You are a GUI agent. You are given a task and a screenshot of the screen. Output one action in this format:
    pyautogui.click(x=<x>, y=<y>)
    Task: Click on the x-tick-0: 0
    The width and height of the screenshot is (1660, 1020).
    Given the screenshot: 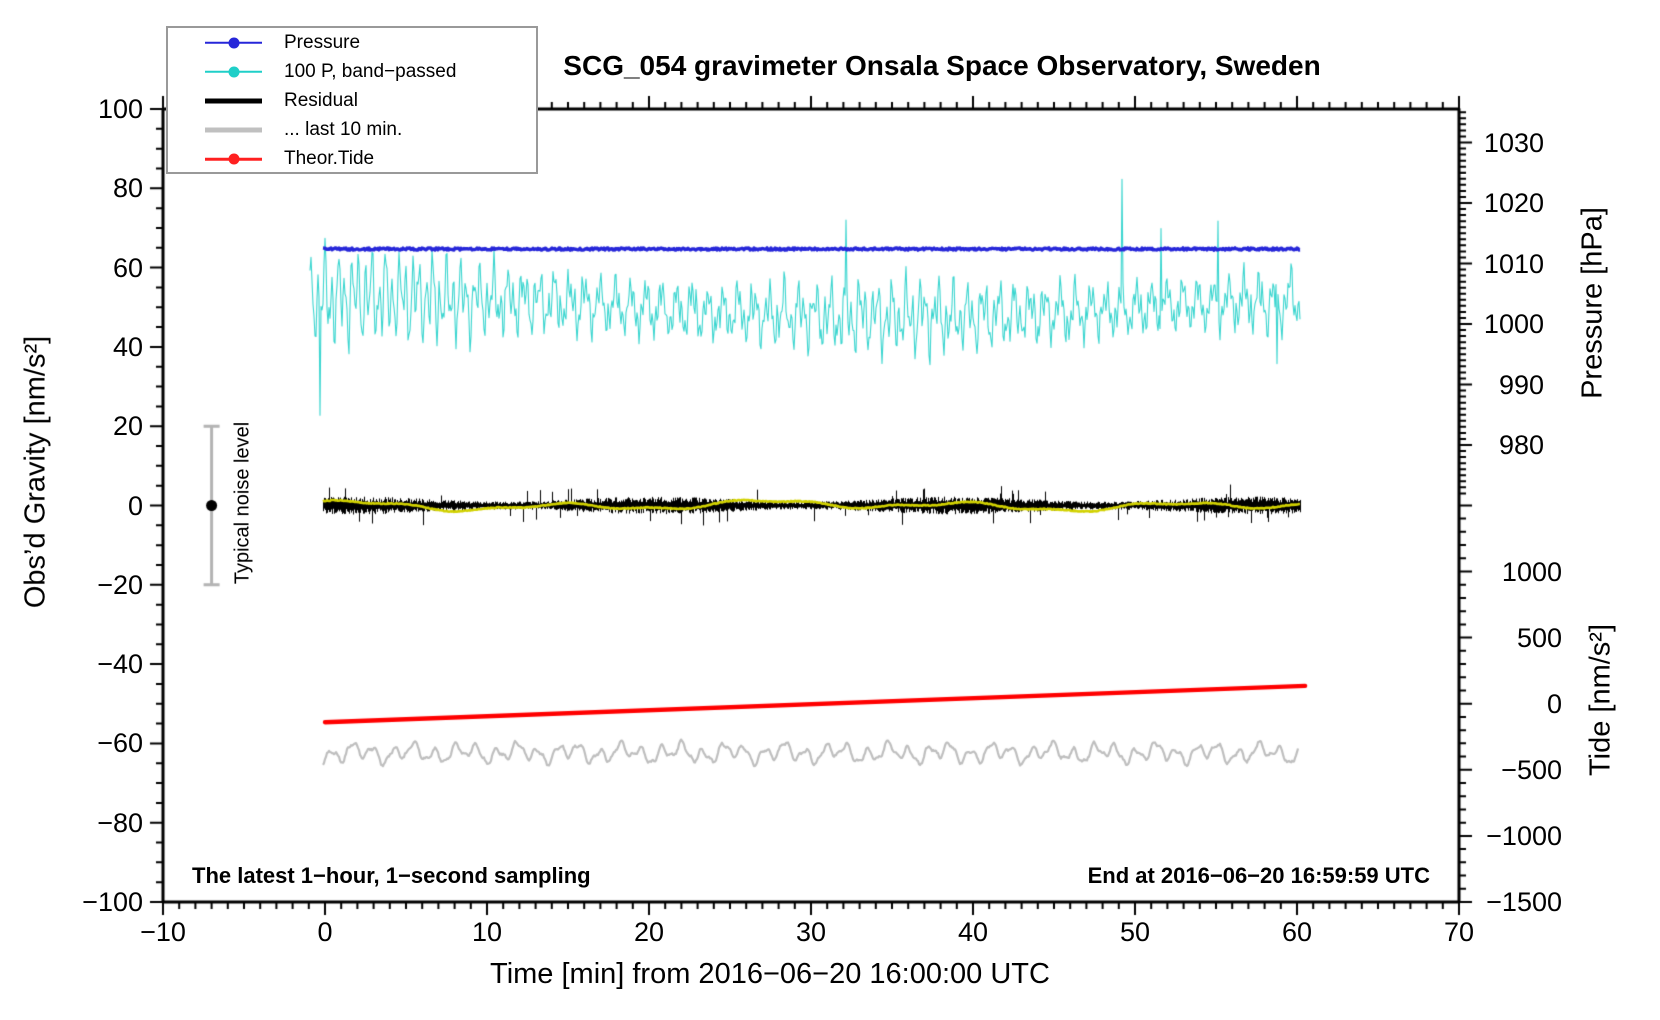 What is the action you would take?
    pyautogui.click(x=325, y=932)
    